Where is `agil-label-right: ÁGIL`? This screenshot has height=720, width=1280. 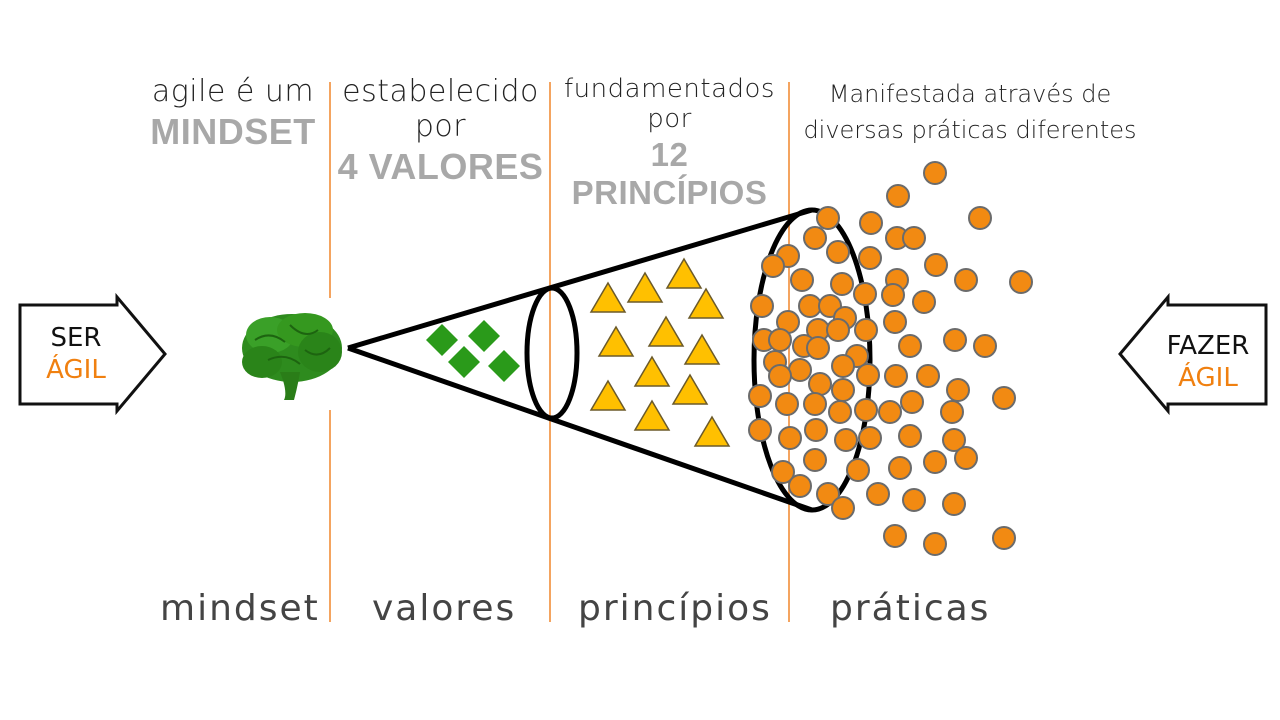 agil-label-right: ÁGIL is located at coordinates (1208, 378).